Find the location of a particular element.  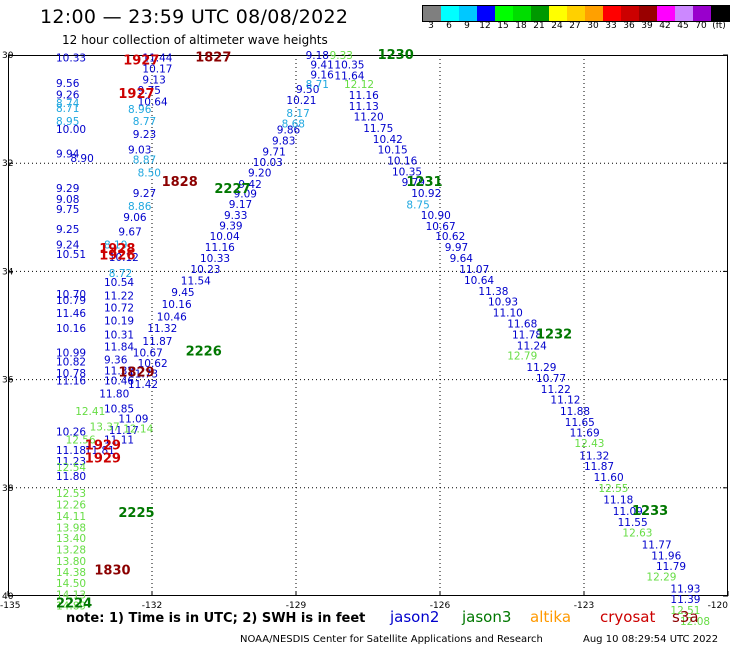

light-blue-point-label: 8.96 is located at coordinates (140, 110).